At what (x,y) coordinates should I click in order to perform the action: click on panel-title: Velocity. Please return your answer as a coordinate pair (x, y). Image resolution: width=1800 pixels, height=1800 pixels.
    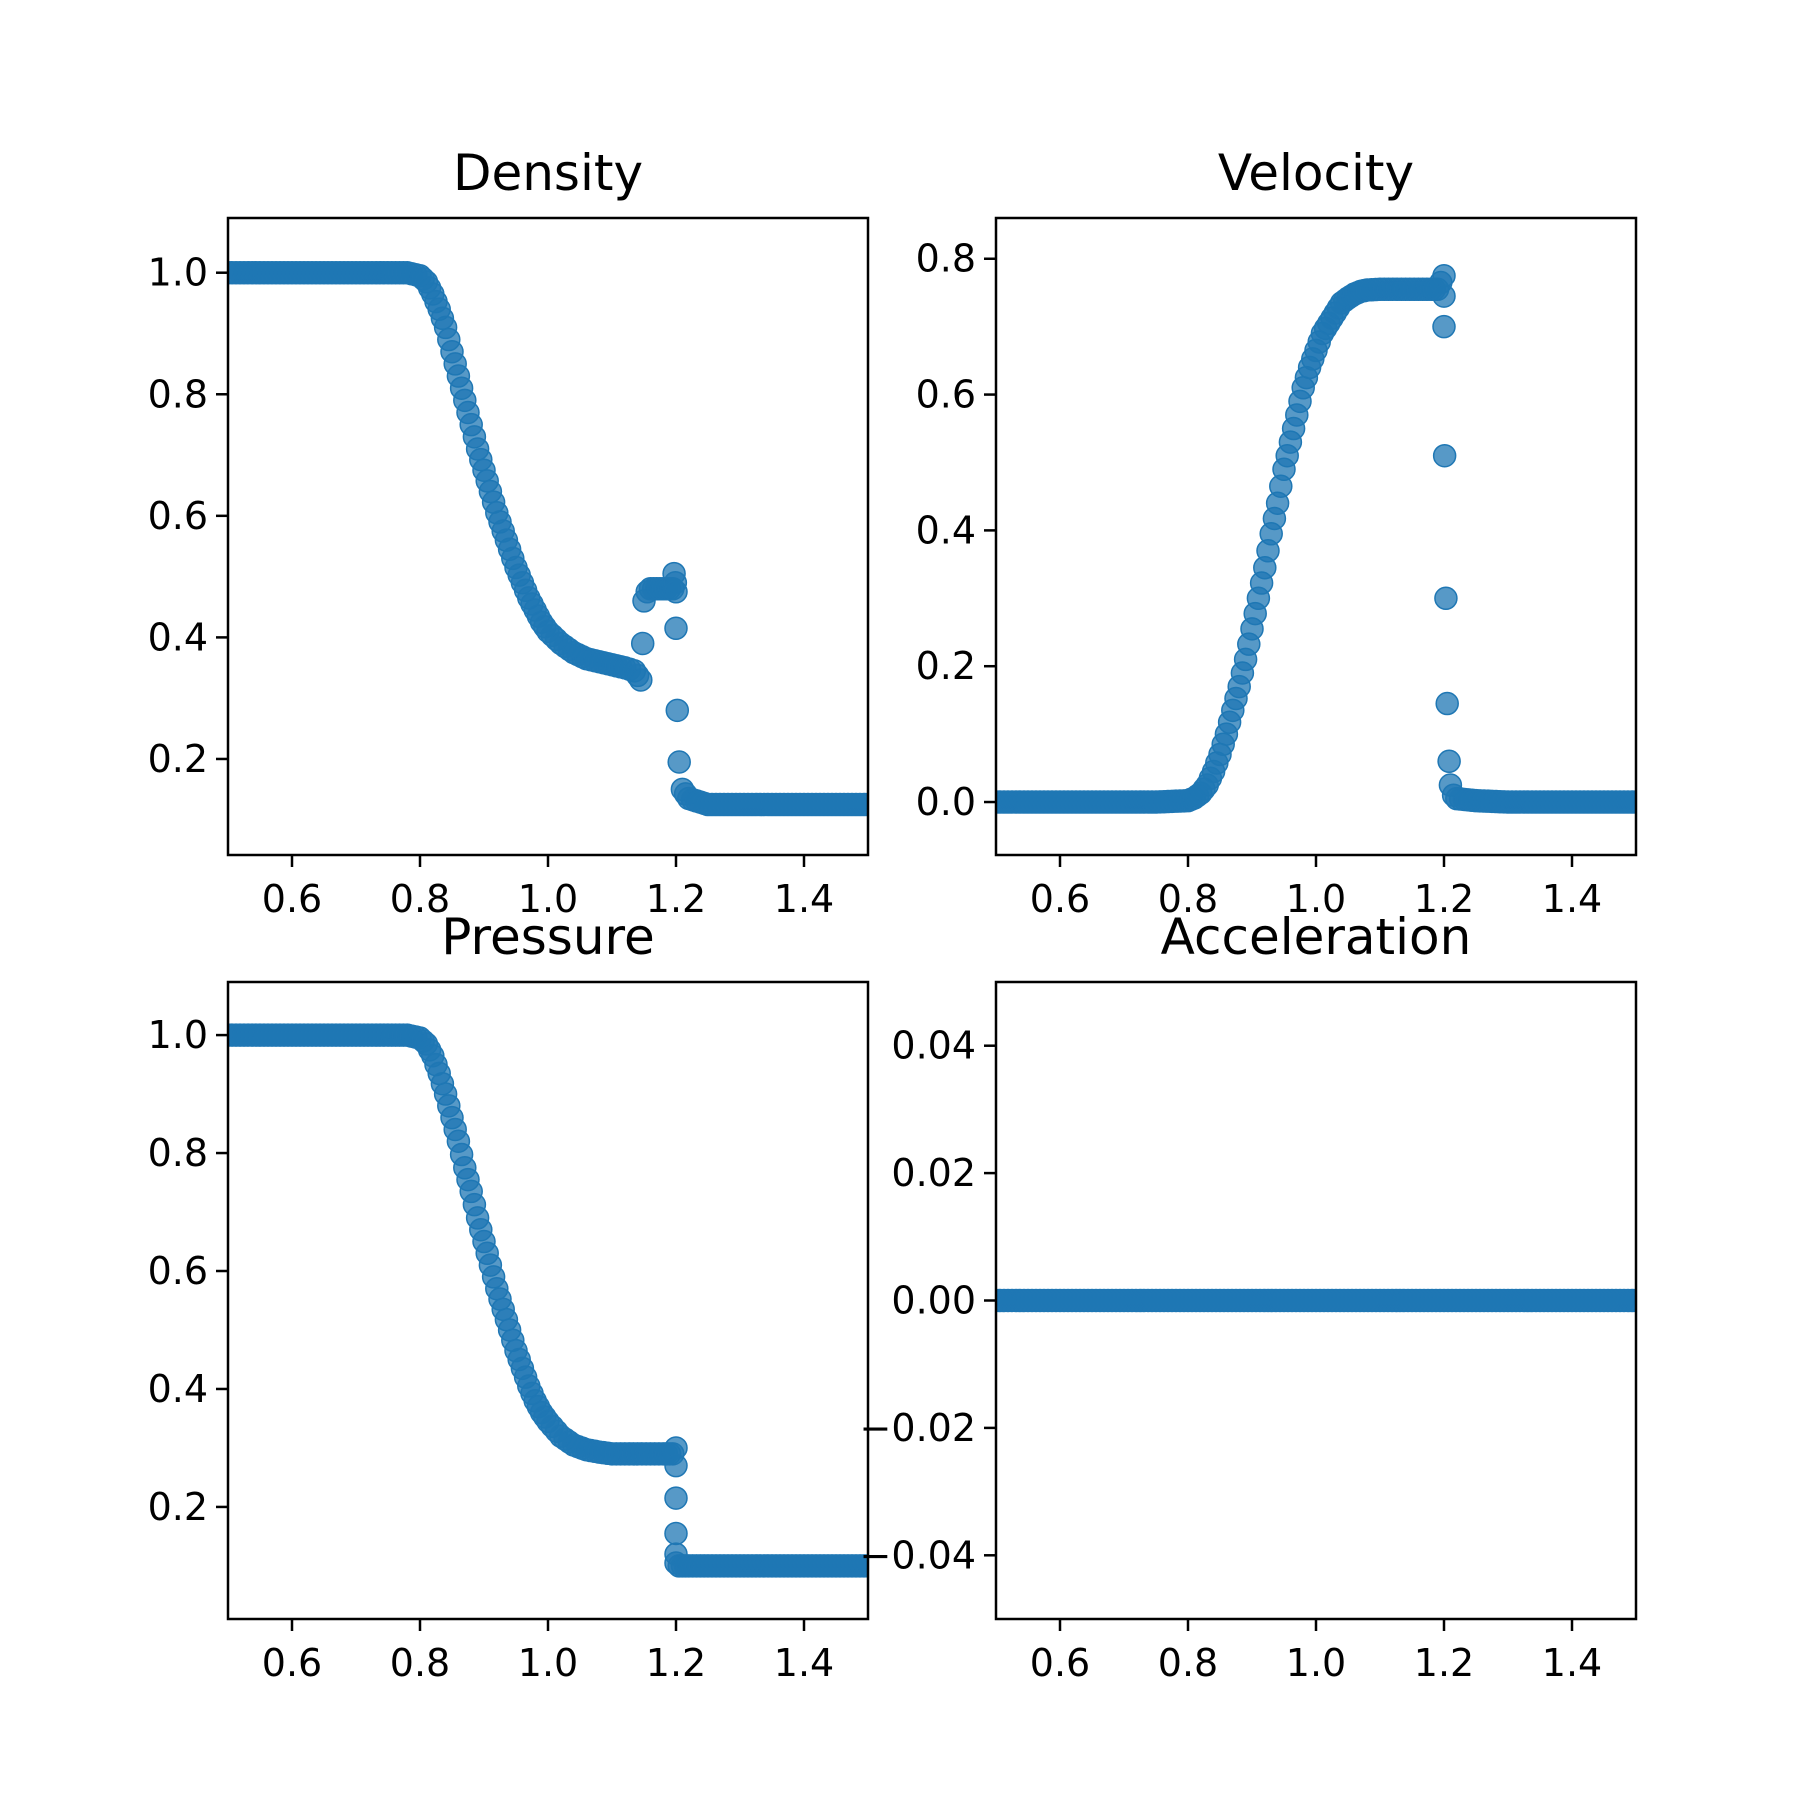
    Looking at the image, I should click on (1316, 173).